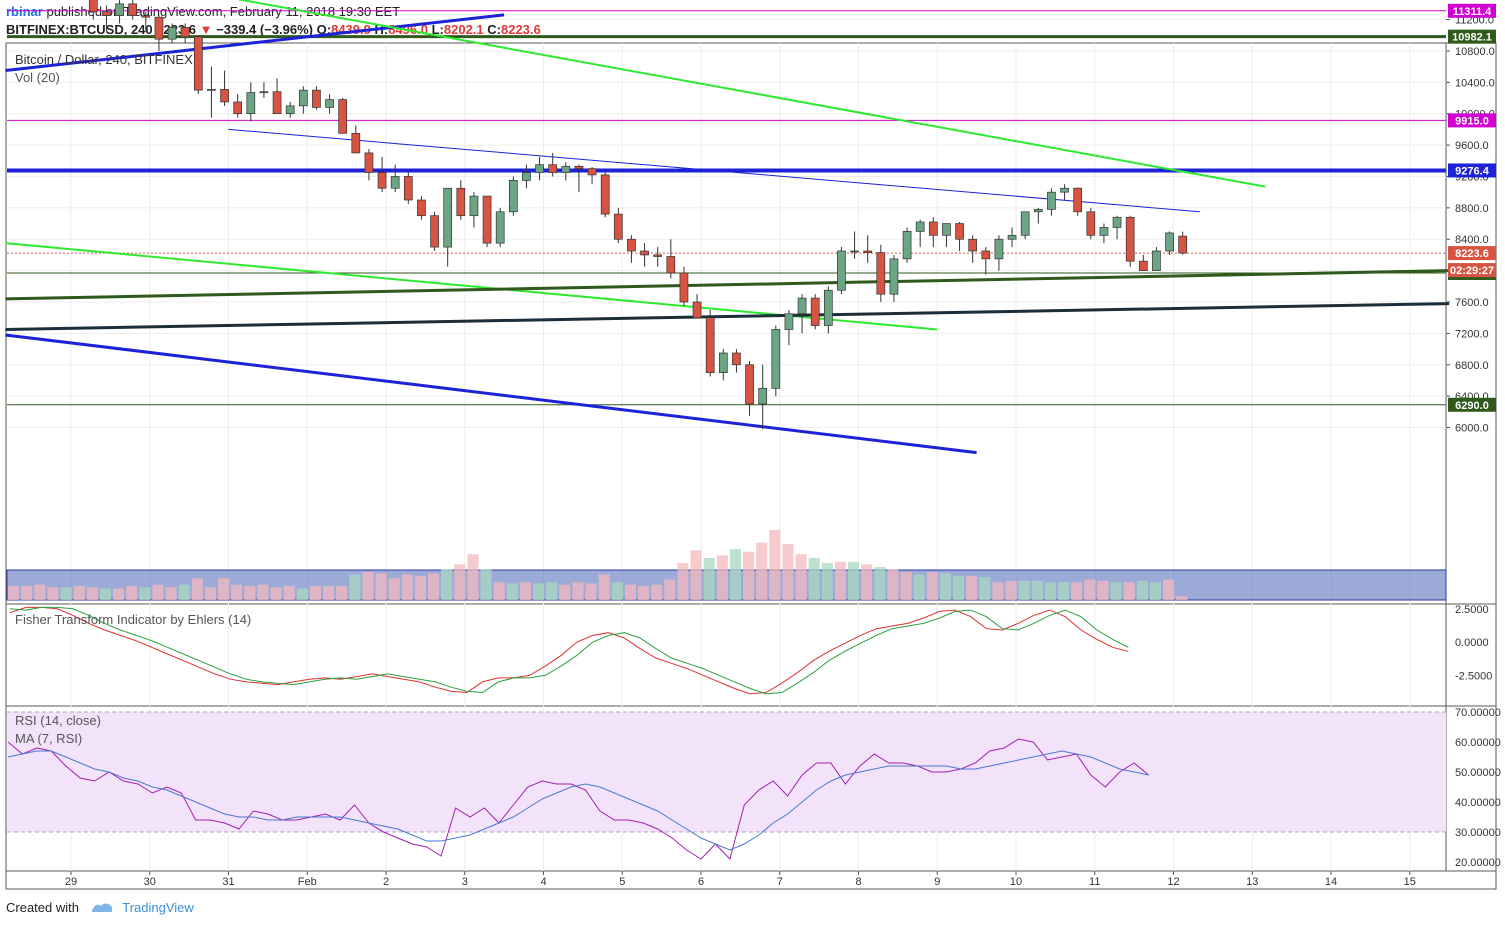 The width and height of the screenshot is (1505, 926). What do you see at coordinates (740, 879) in the screenshot?
I see `time-axis: 29 30 31 Feb 2 3 4 5 6 7 8 9 10 11 12 13 14 15` at bounding box center [740, 879].